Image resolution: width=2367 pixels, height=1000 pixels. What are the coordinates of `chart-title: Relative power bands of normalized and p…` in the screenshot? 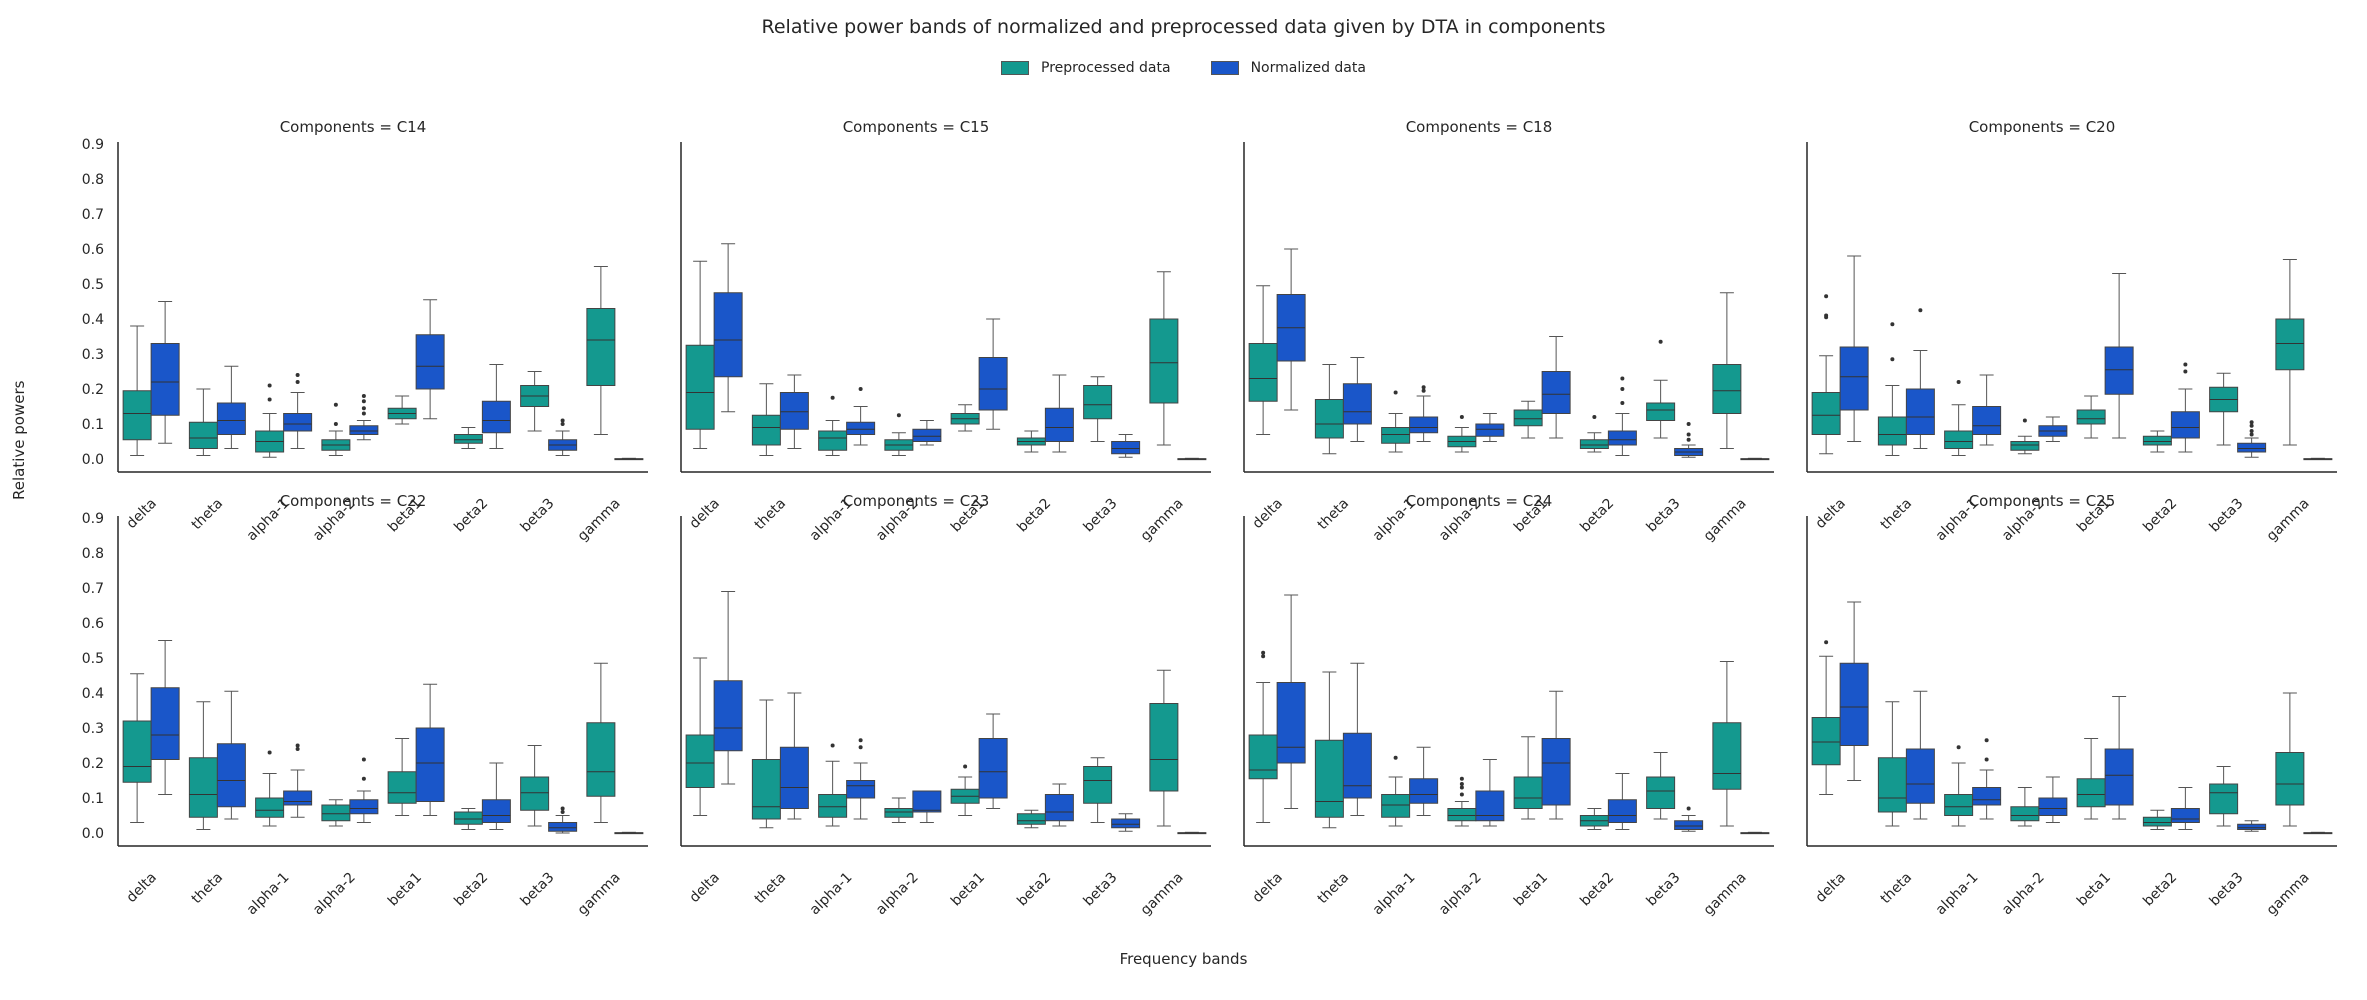 It's located at (1183, 27).